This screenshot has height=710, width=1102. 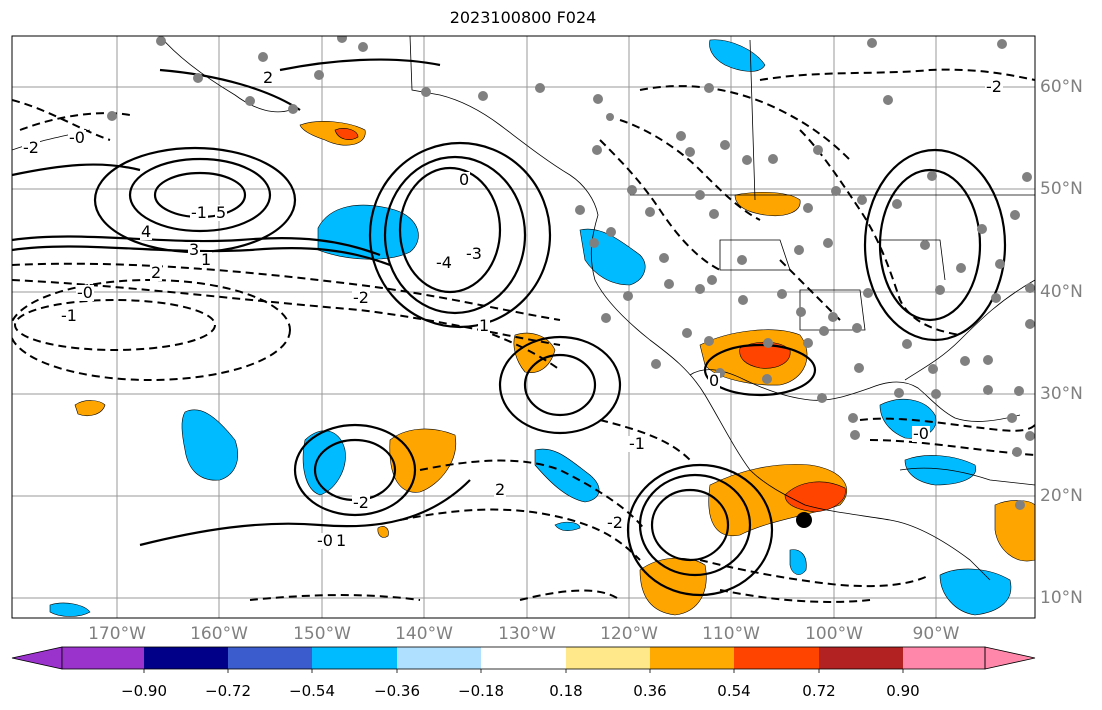 What do you see at coordinates (219, 634) in the screenshot?
I see `lon-label: 160°W` at bounding box center [219, 634].